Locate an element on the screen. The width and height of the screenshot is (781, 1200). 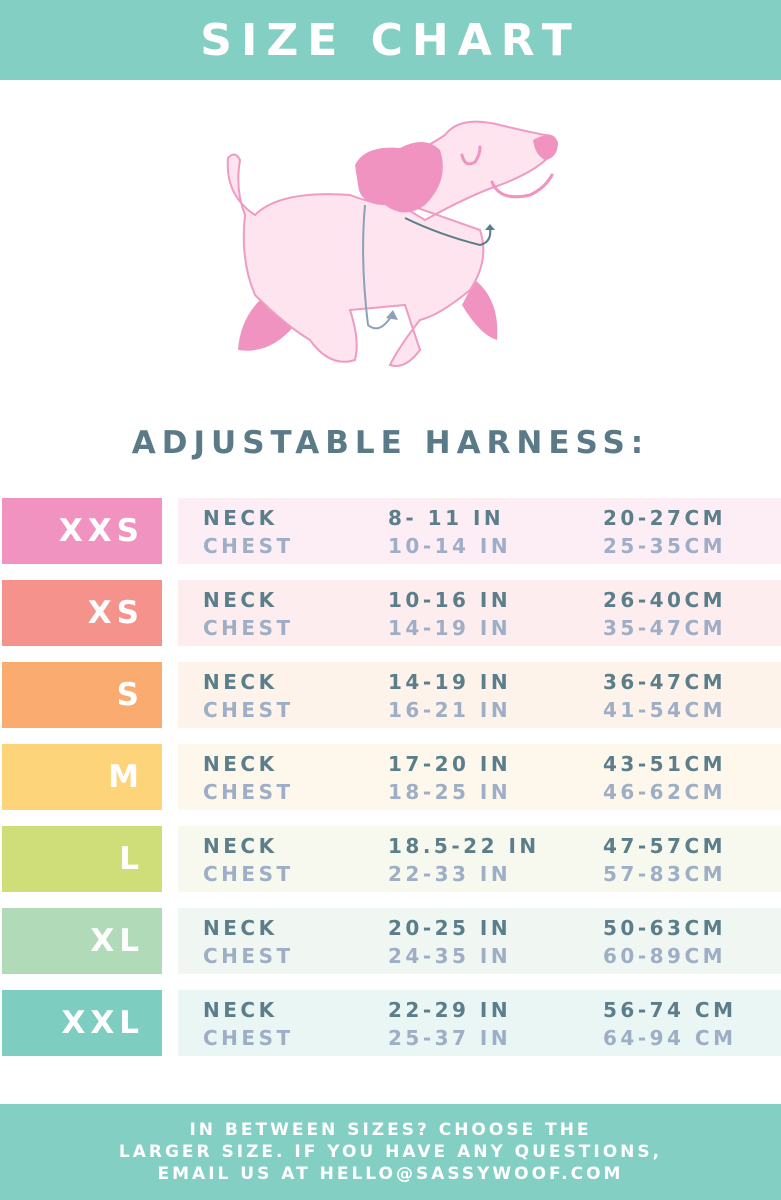
neck-inches: 22-29 IN is located at coordinates (450, 1010).